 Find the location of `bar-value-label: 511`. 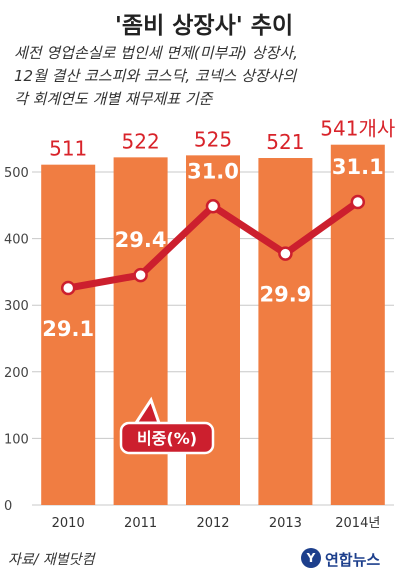

bar-value-label: 511 is located at coordinates (68, 149).